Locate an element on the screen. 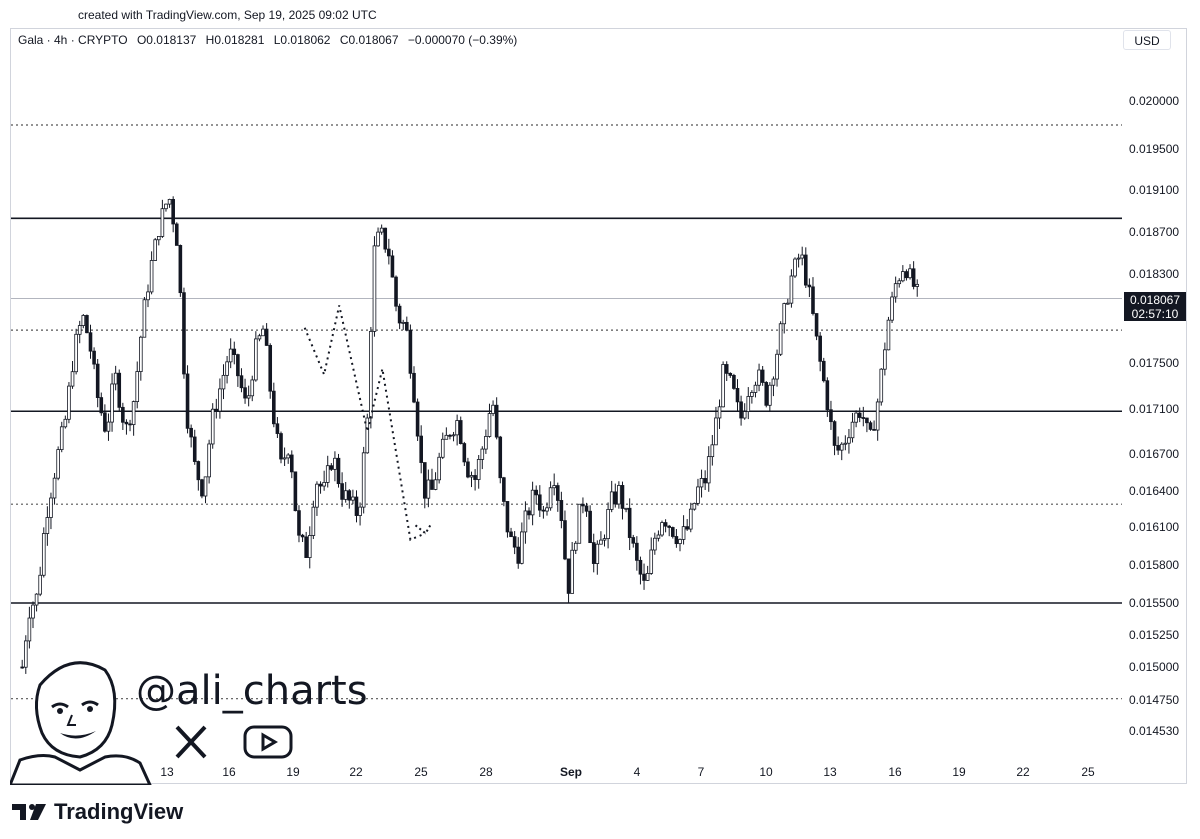  tradingview-logo: TradingView is located at coordinates (97, 812).